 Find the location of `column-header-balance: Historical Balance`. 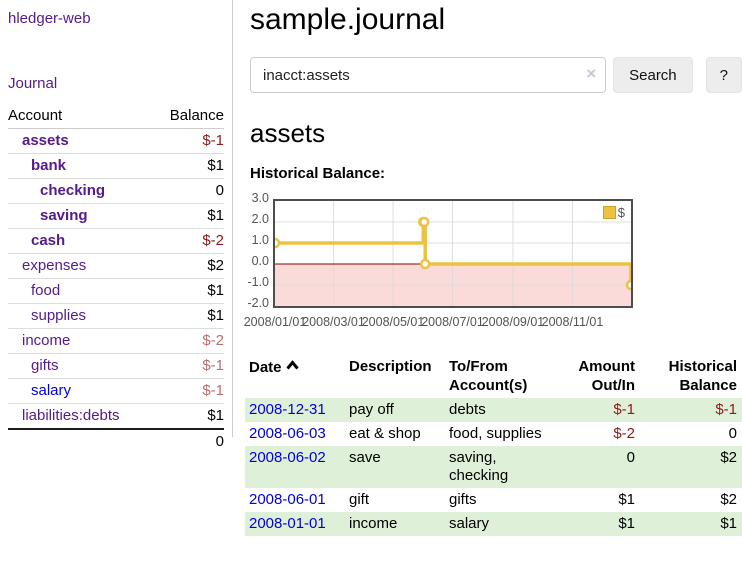

column-header-balance: Historical Balance is located at coordinates (702, 376).